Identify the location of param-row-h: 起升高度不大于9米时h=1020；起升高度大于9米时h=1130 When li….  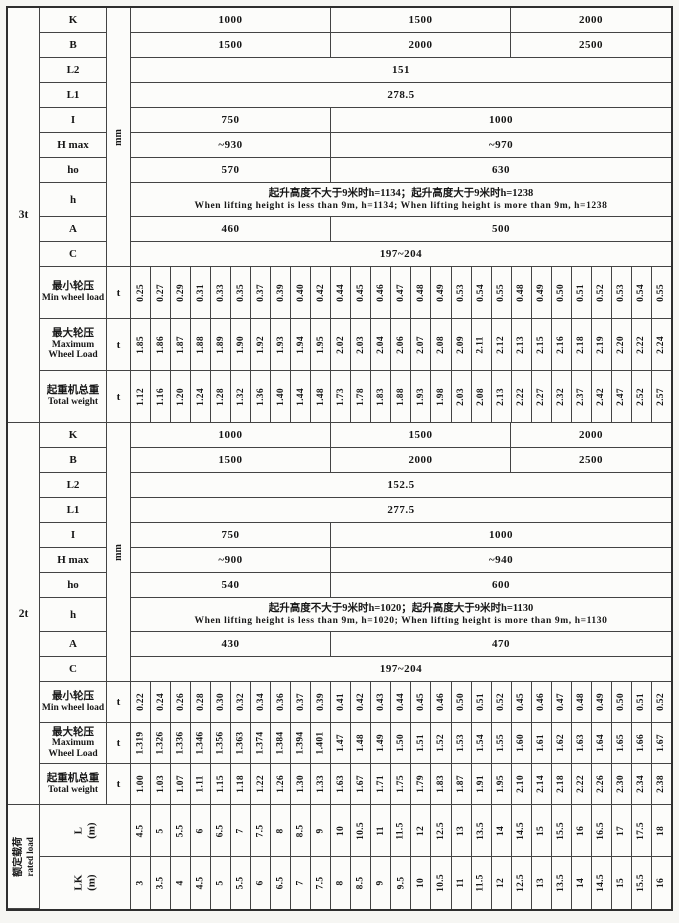
(401, 615).